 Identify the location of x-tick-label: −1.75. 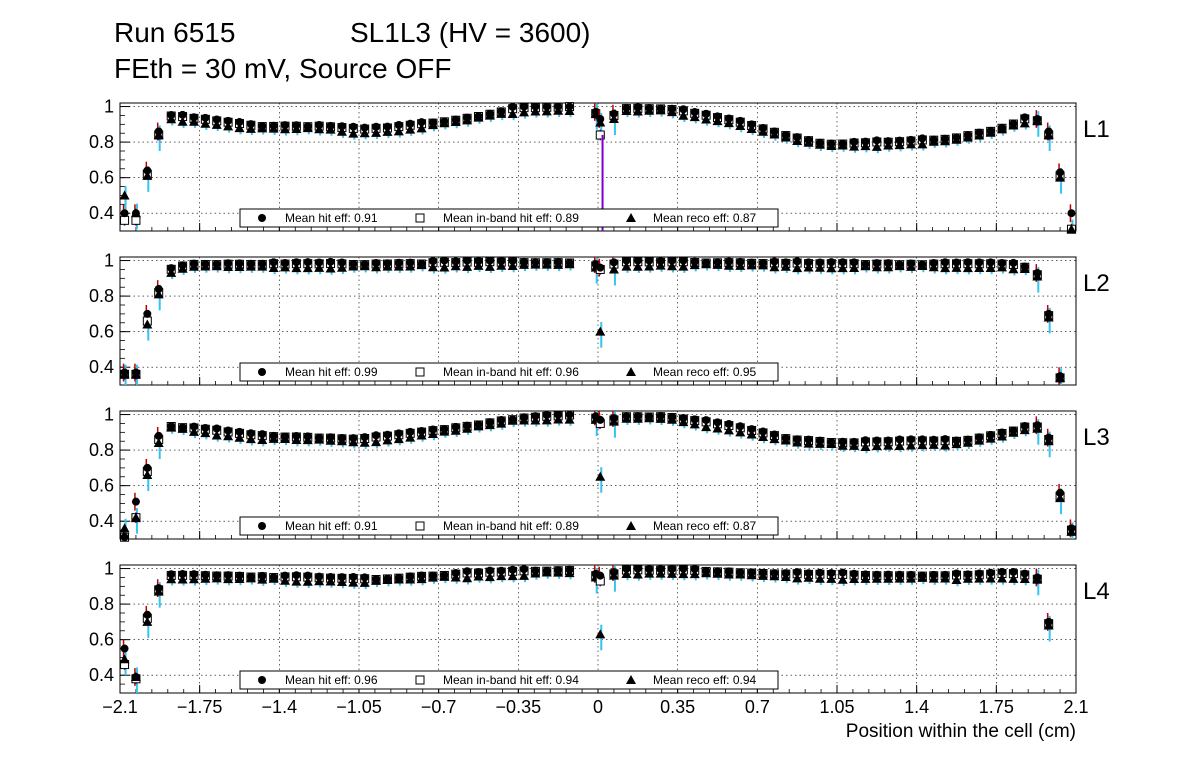
(200, 707).